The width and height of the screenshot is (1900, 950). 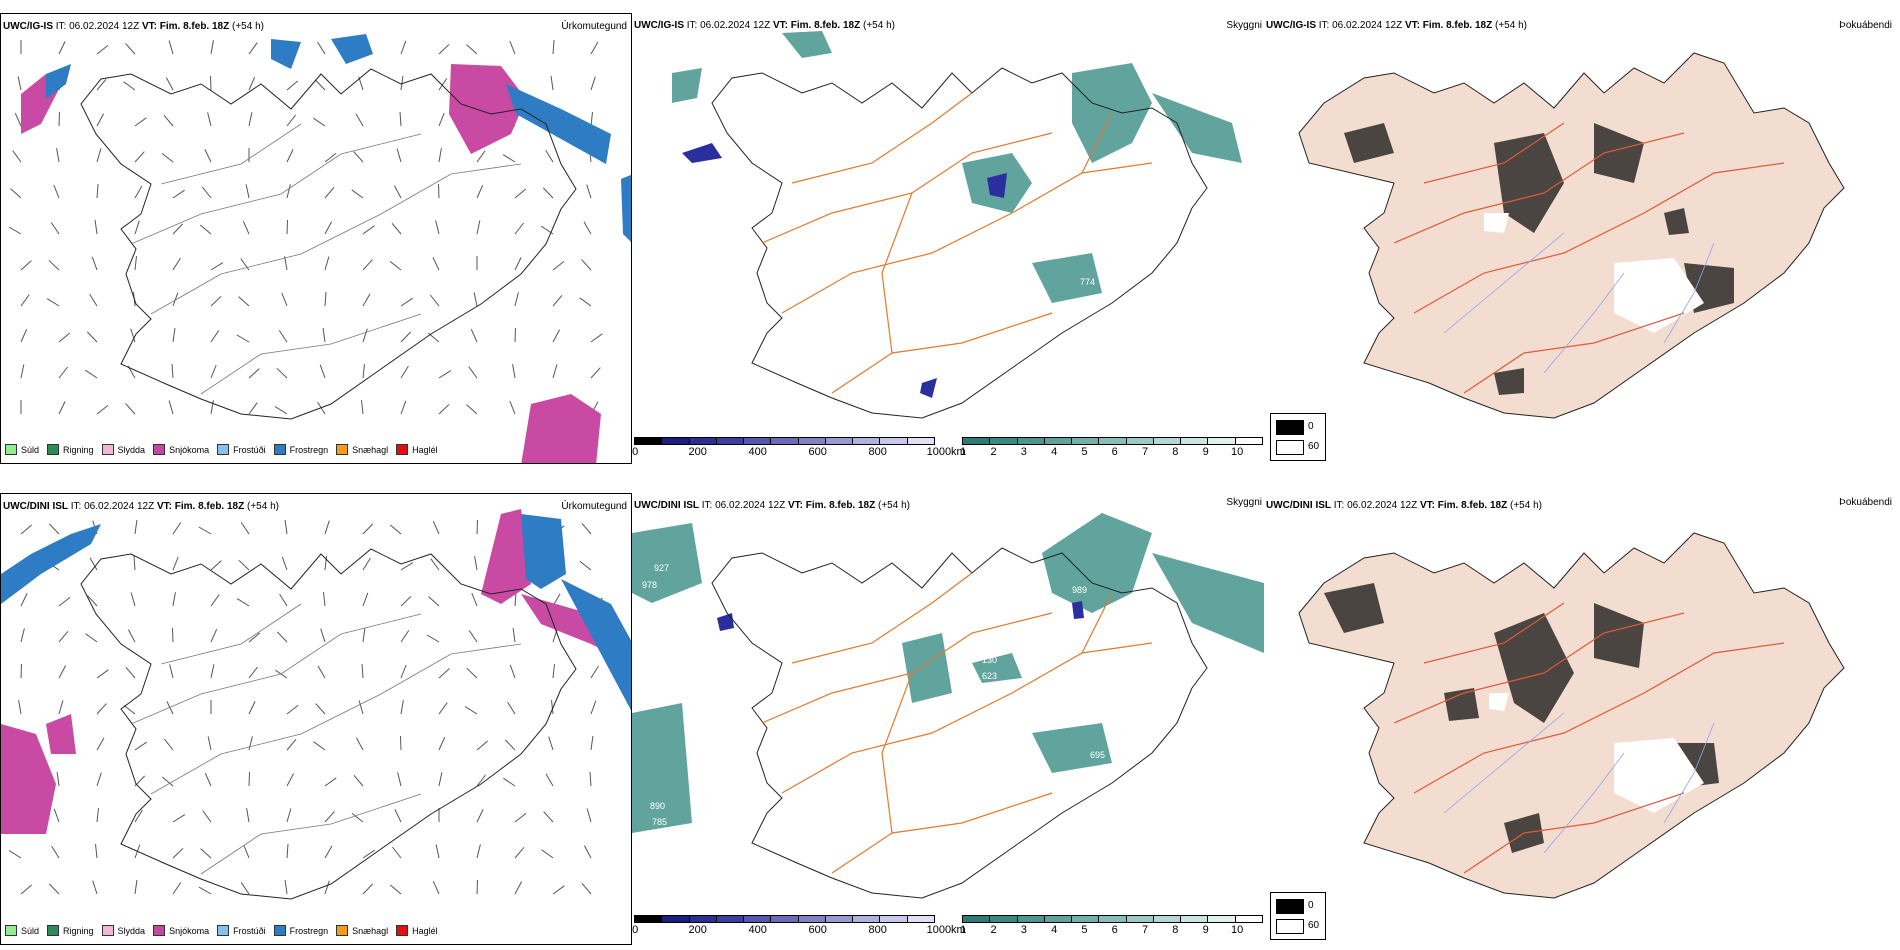 I want to click on visibility-value-label: 890, so click(x=657, y=806).